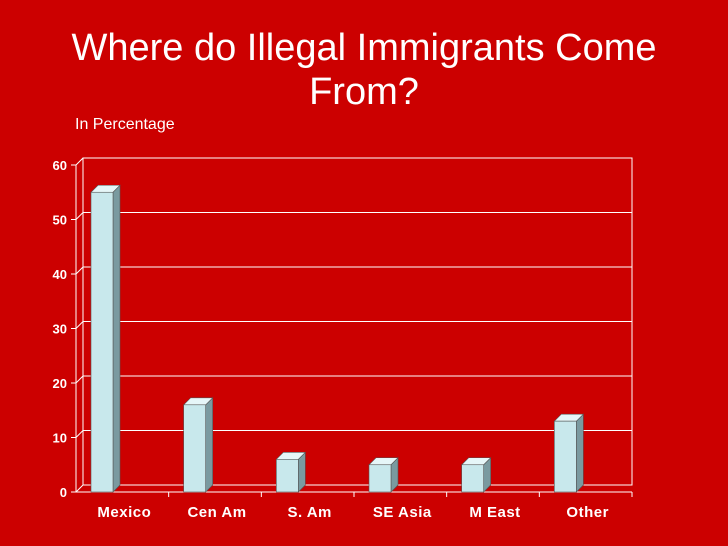 This screenshot has width=728, height=546. What do you see at coordinates (309, 512) in the screenshot?
I see `x-tick-label: S. Am` at bounding box center [309, 512].